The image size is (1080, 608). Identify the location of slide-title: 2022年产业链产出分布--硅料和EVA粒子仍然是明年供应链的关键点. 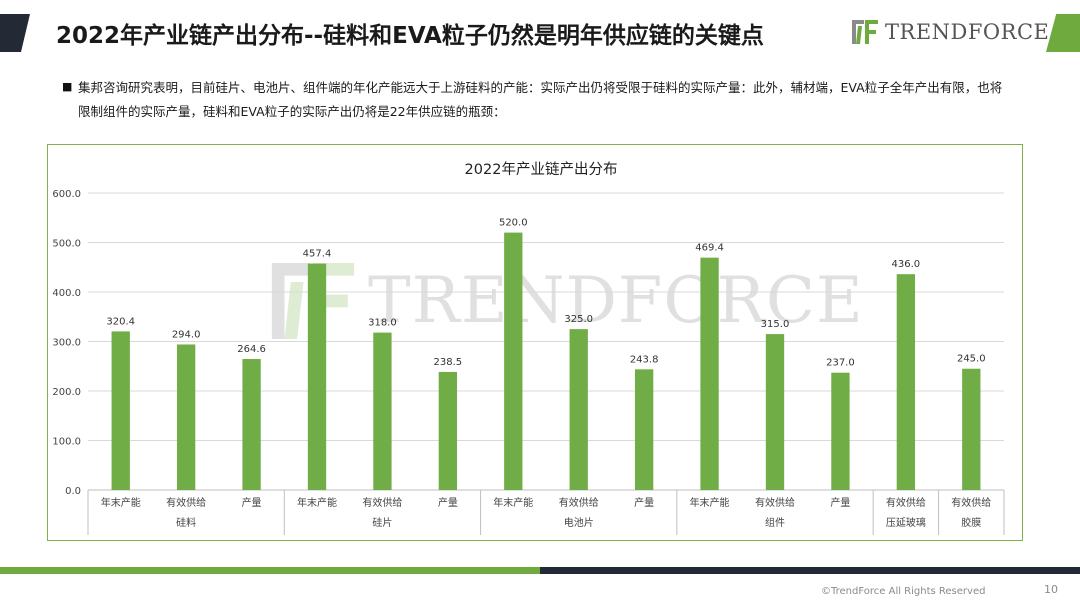
(410, 36).